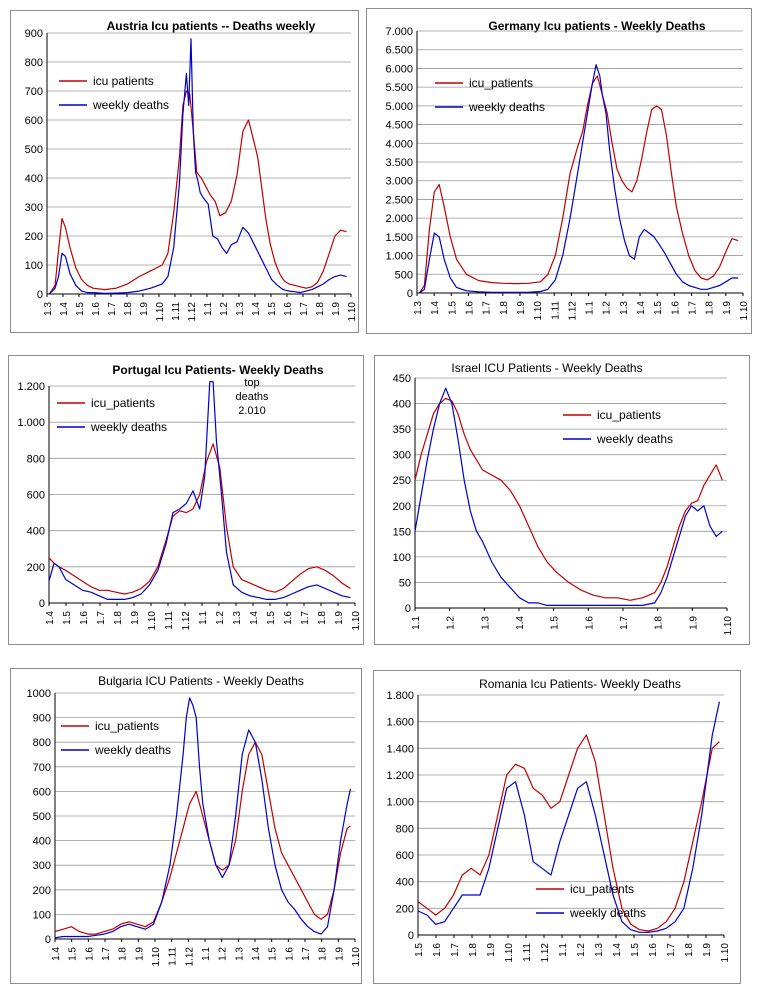 The height and width of the screenshot is (990, 759). Describe the element at coordinates (399, 182) in the screenshot. I see `y-tick-label: 3.000` at that location.